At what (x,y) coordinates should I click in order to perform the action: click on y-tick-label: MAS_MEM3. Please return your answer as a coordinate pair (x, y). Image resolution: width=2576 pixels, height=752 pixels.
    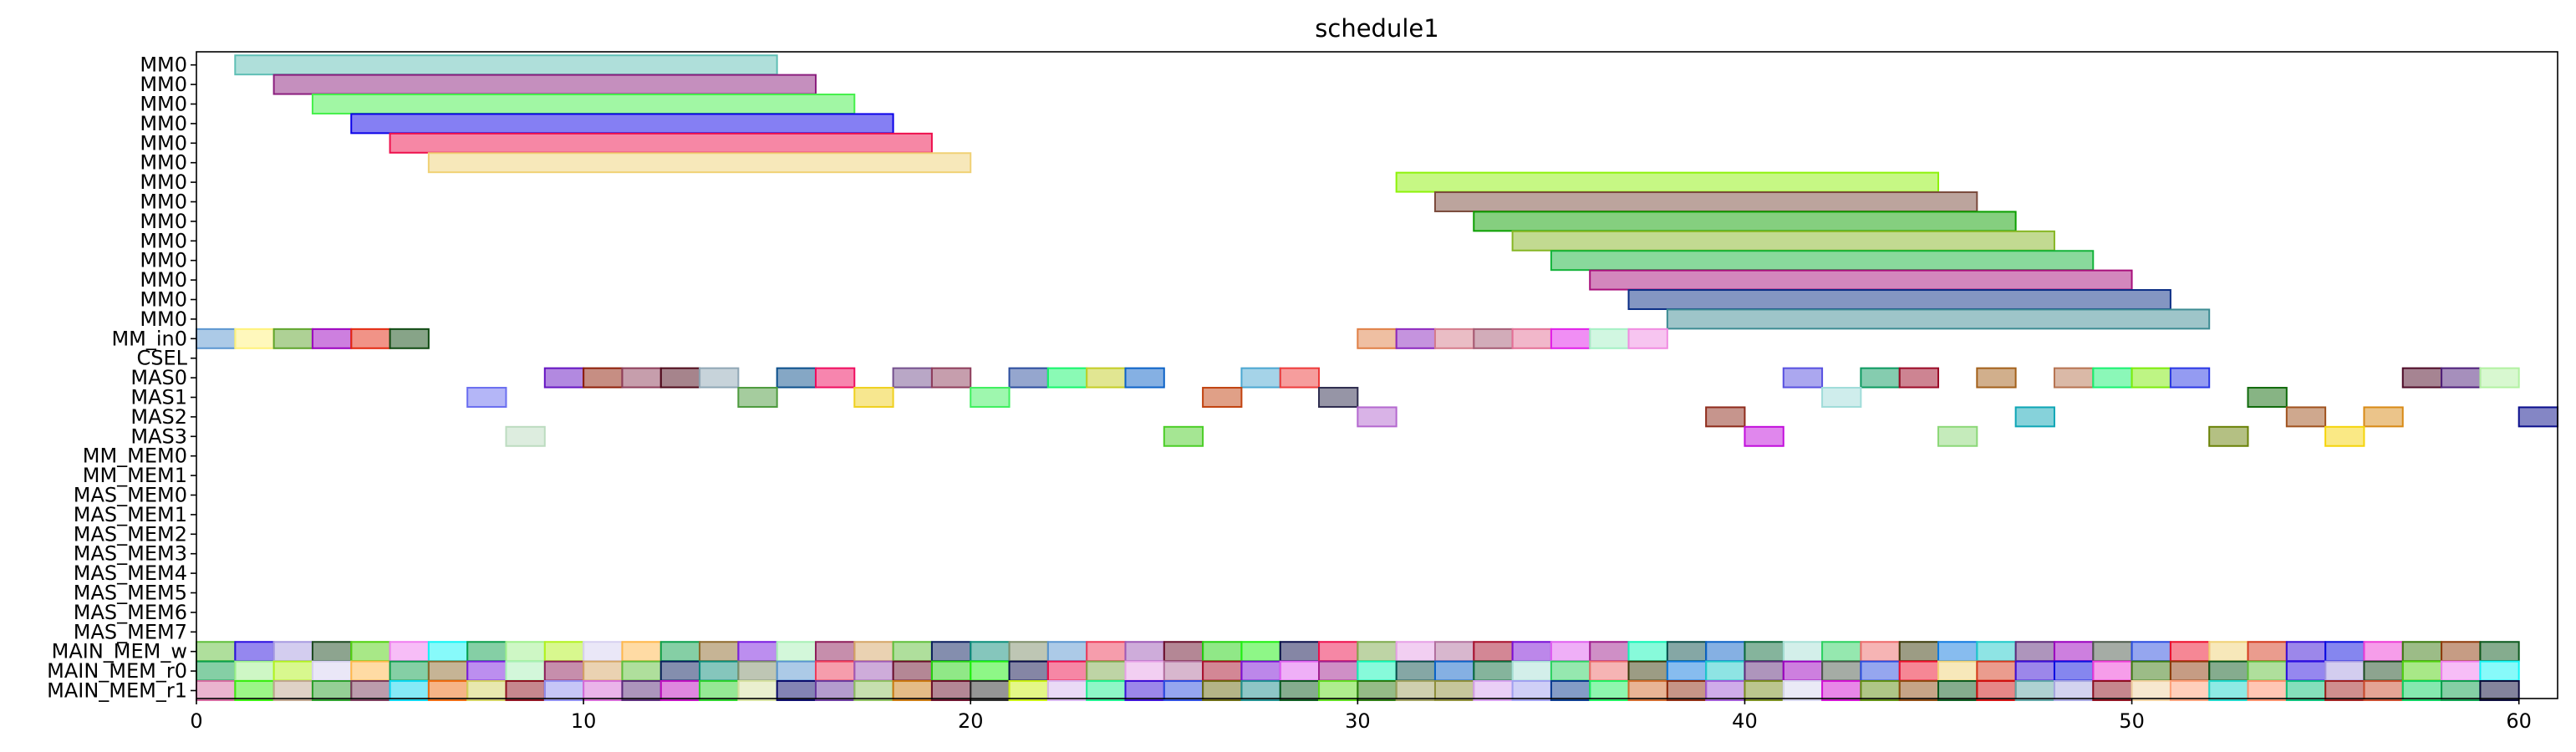
    Looking at the image, I should click on (130, 554).